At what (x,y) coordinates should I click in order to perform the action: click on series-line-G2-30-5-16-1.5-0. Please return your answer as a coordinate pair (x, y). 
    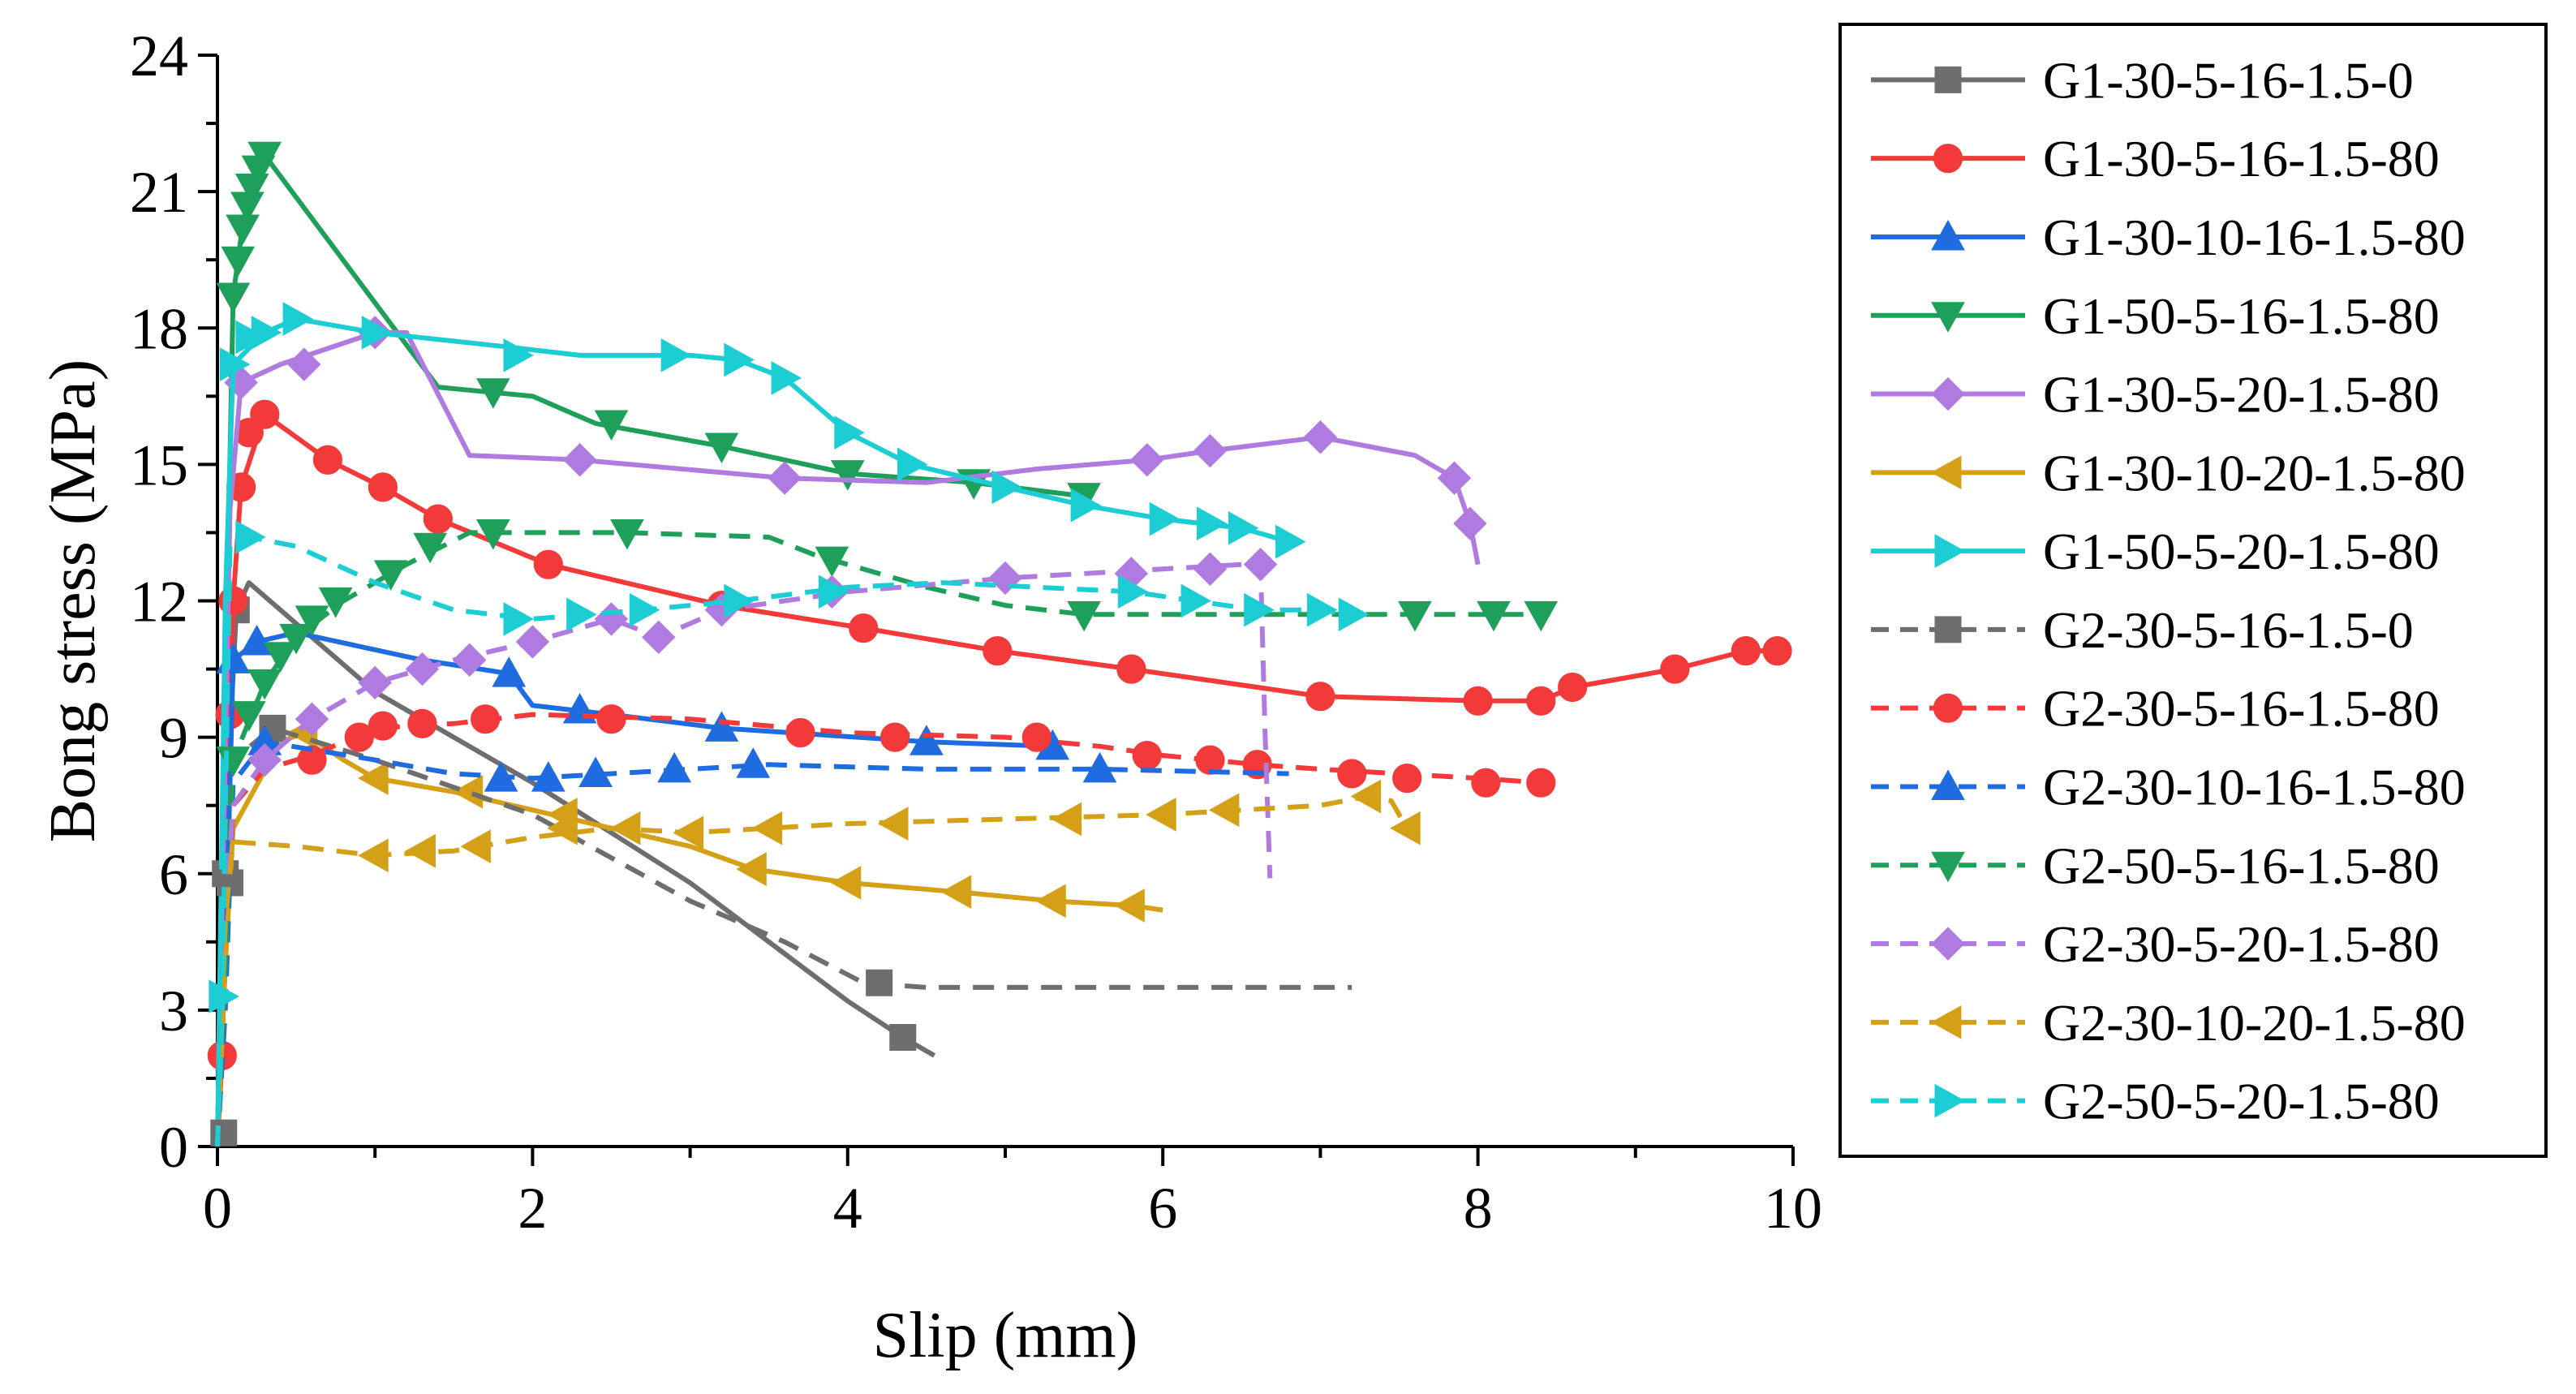
    Looking at the image, I should click on (784, 936).